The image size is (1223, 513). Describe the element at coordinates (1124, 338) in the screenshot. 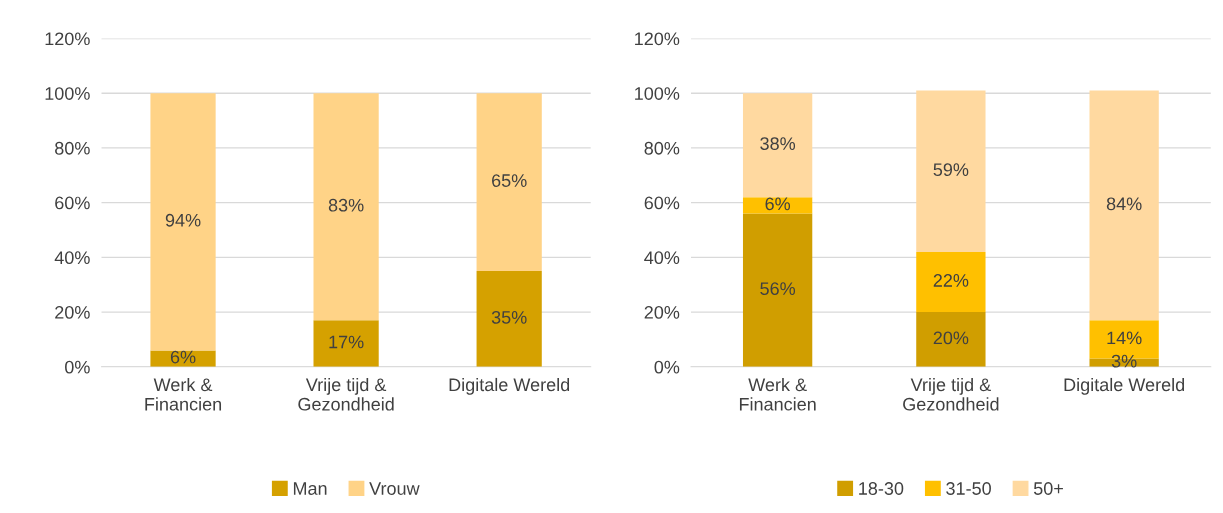

I see `data-label: 14%` at that location.